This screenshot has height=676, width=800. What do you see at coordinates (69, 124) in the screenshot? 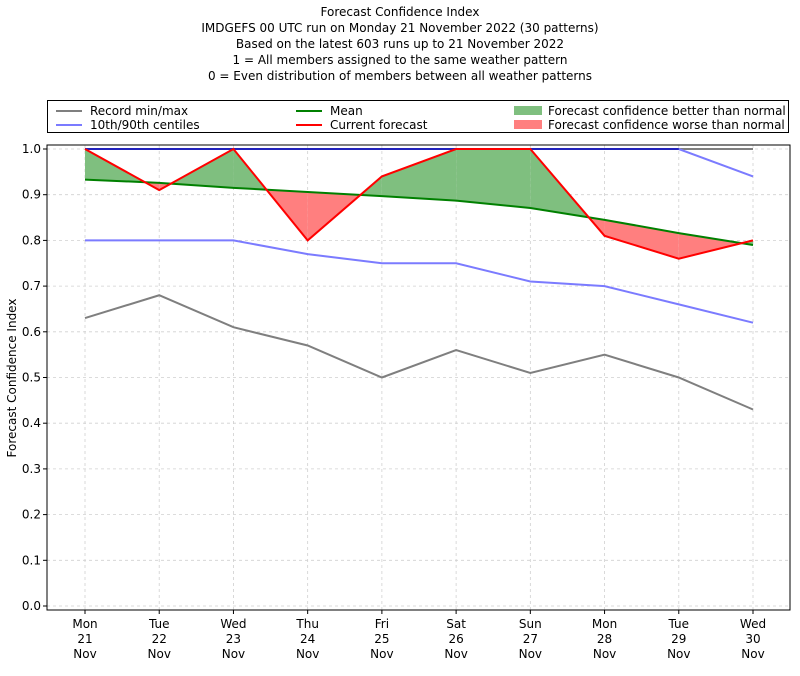
I see `legend-swatch-centiles` at bounding box center [69, 124].